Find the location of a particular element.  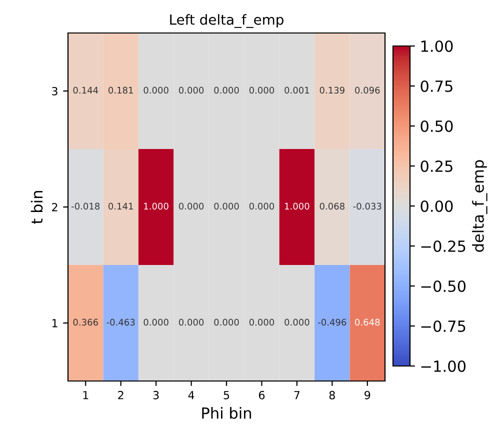

chart-title: Left delta_f_emp is located at coordinates (227, 21).